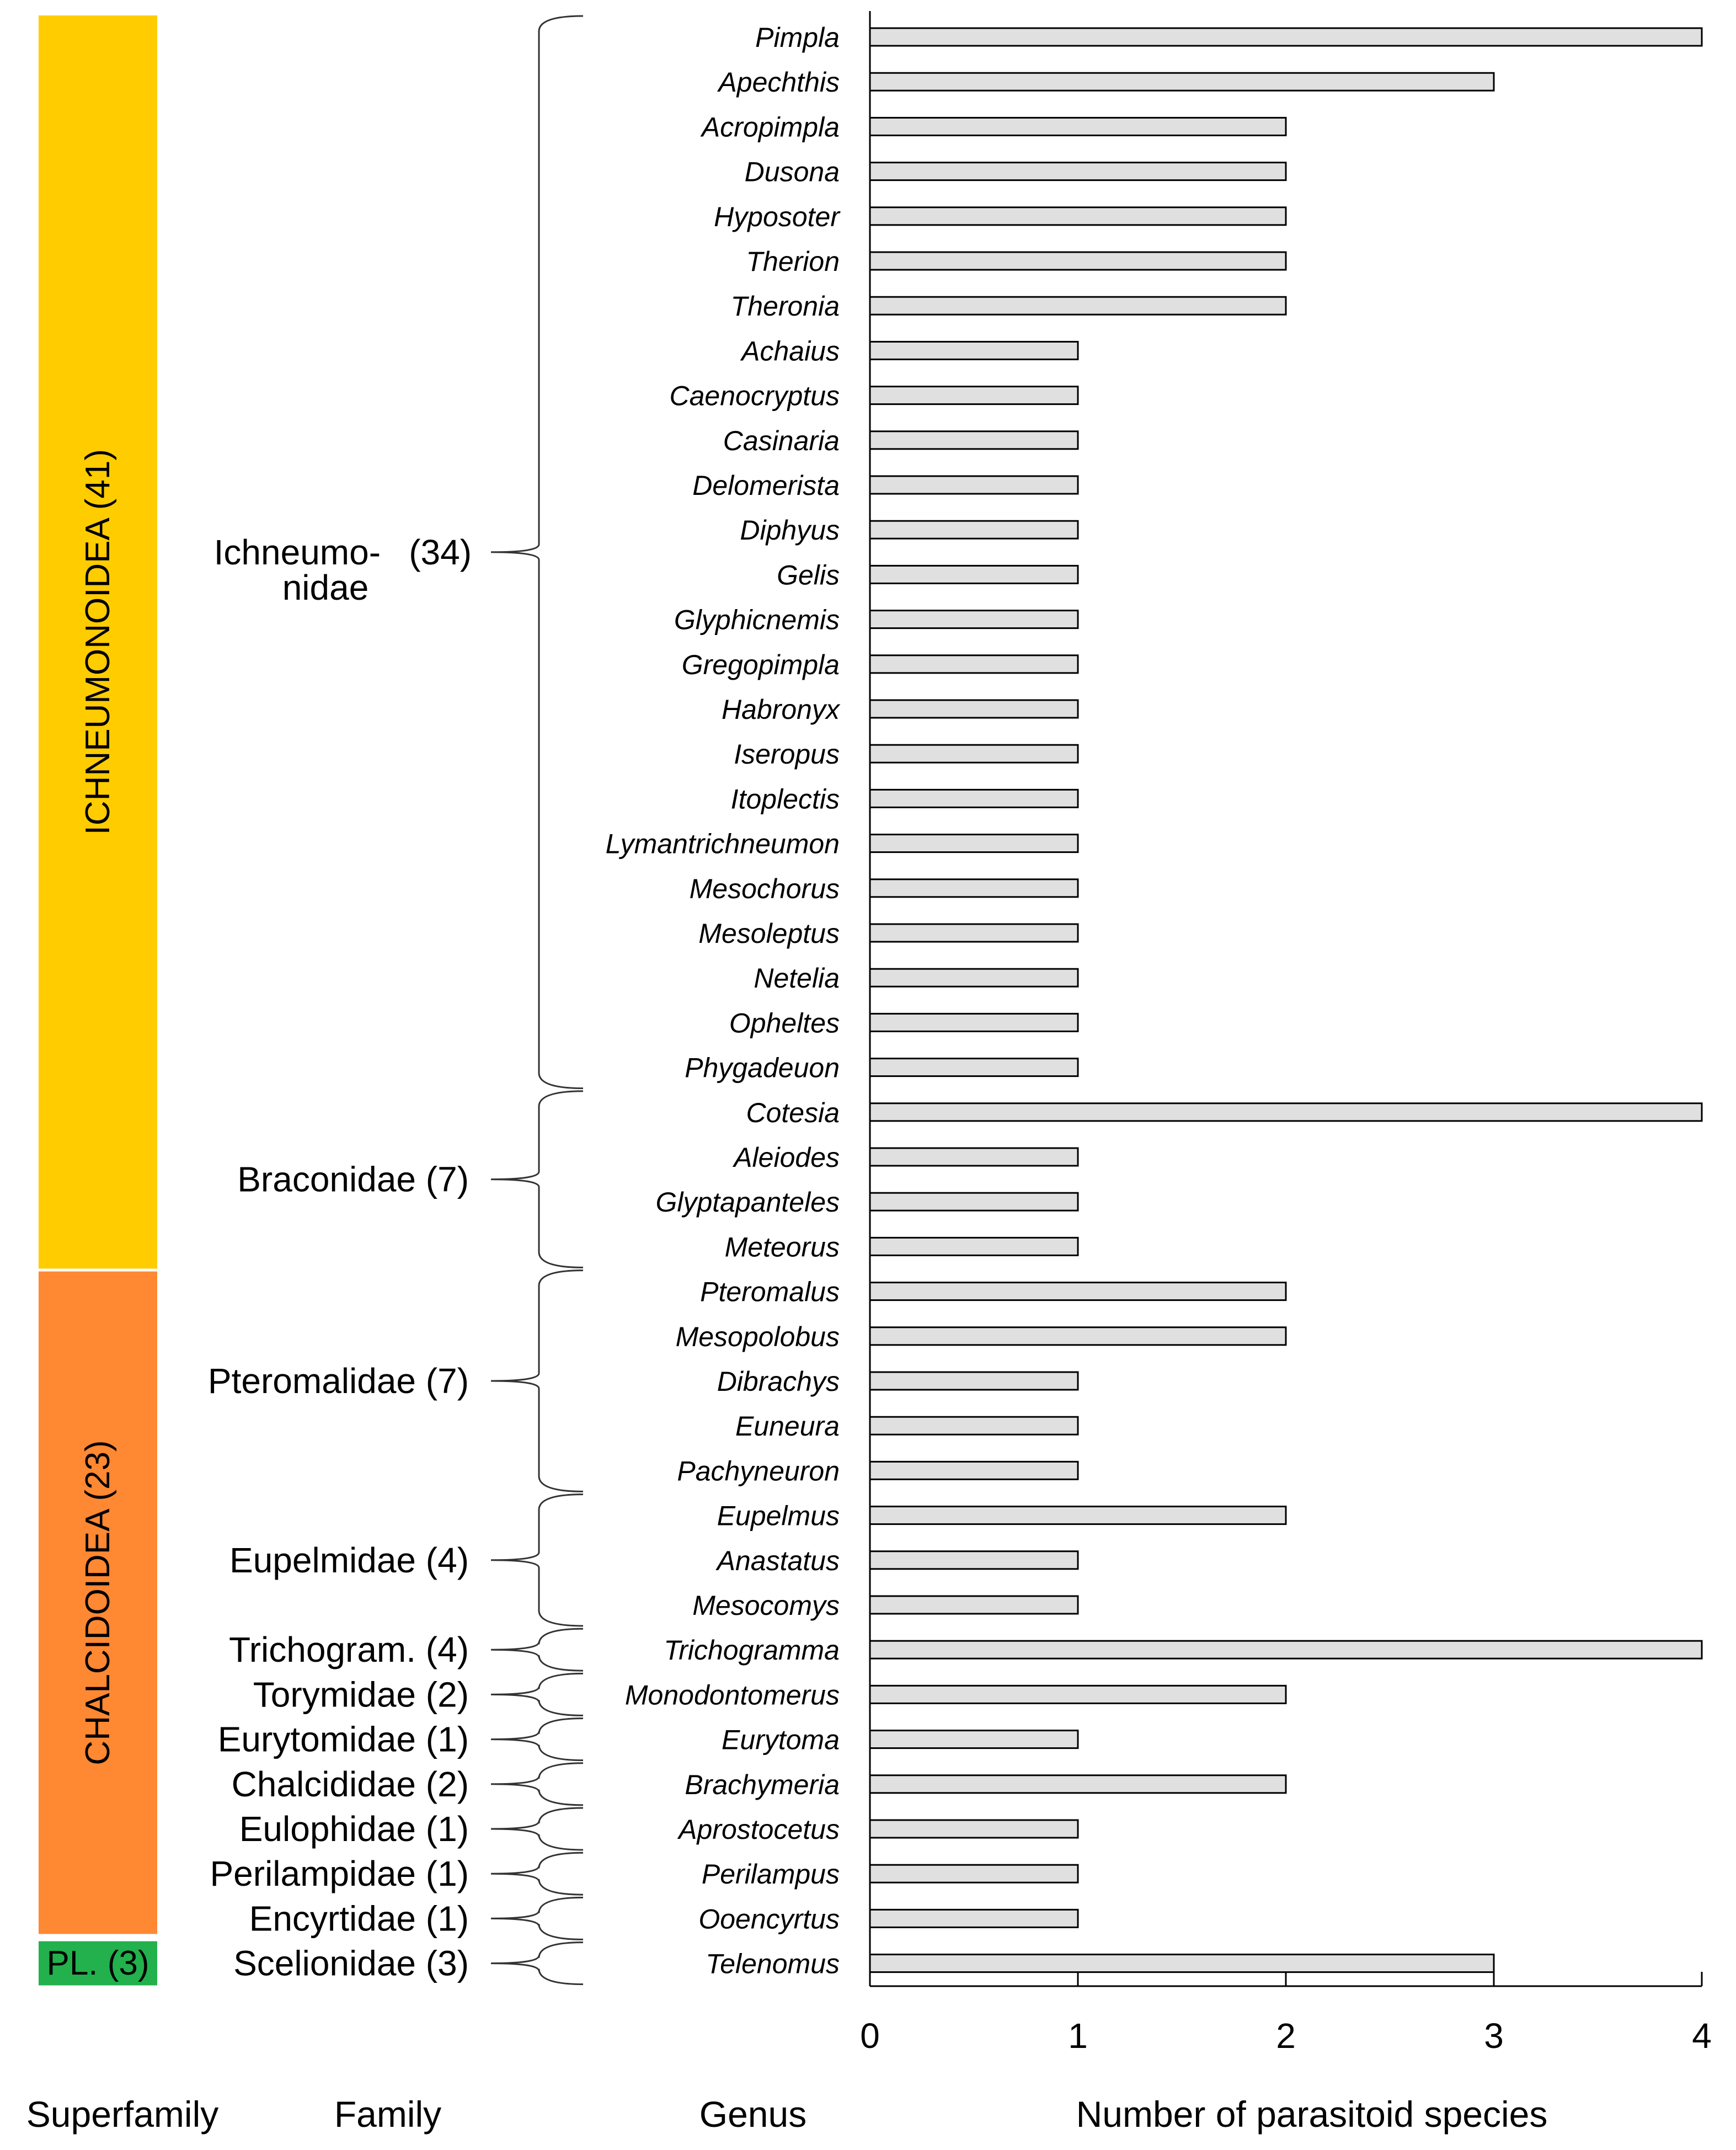  I want to click on superfamily-label: PL. (3), so click(97, 1963).